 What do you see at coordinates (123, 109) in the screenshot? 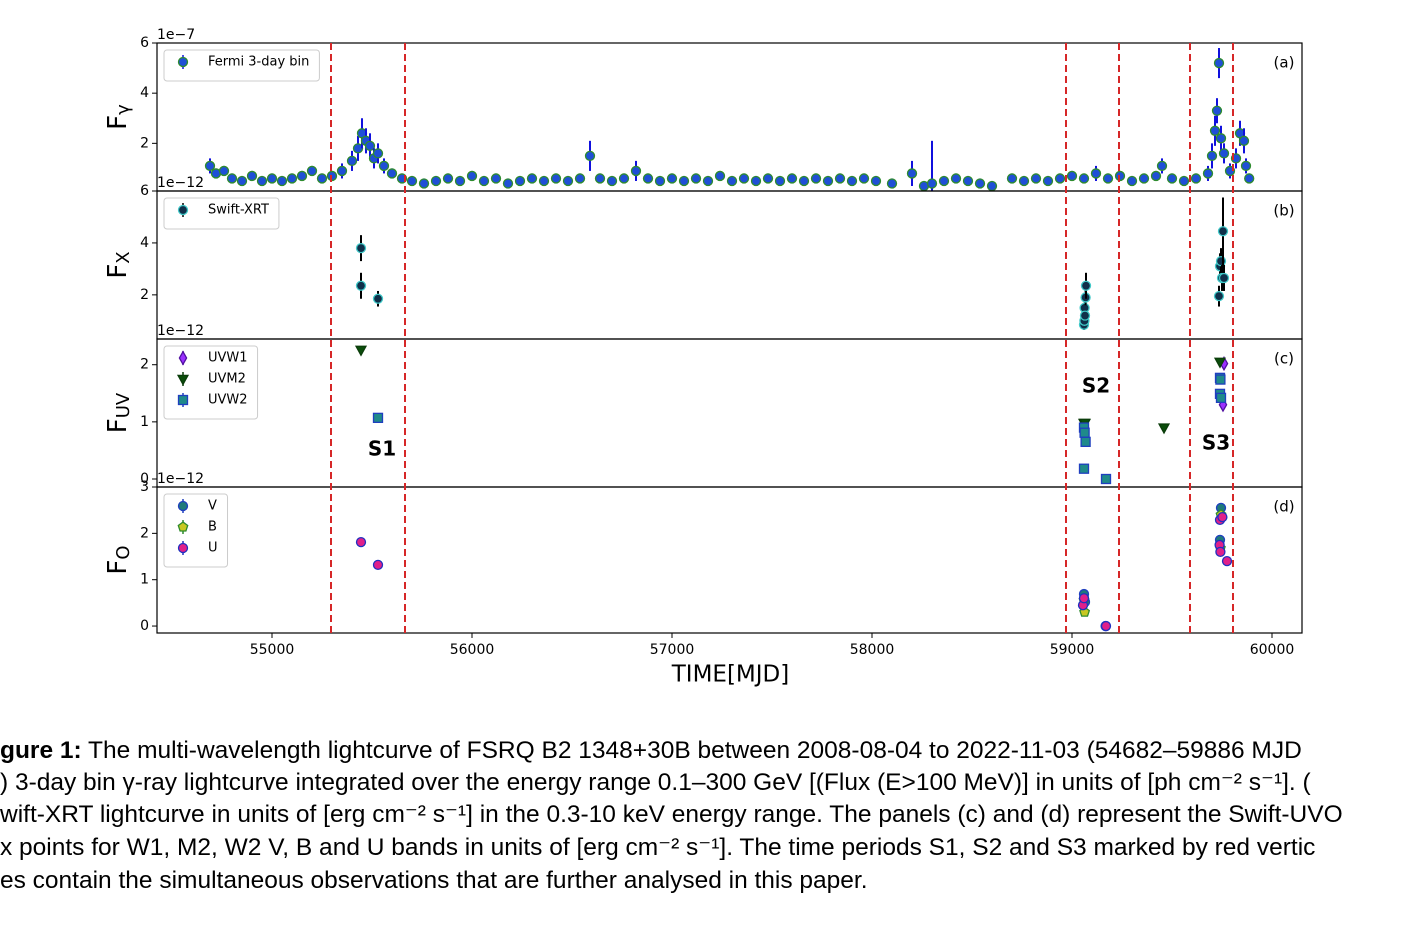
I see `y-axis-label-sub: γ` at bounding box center [123, 109].